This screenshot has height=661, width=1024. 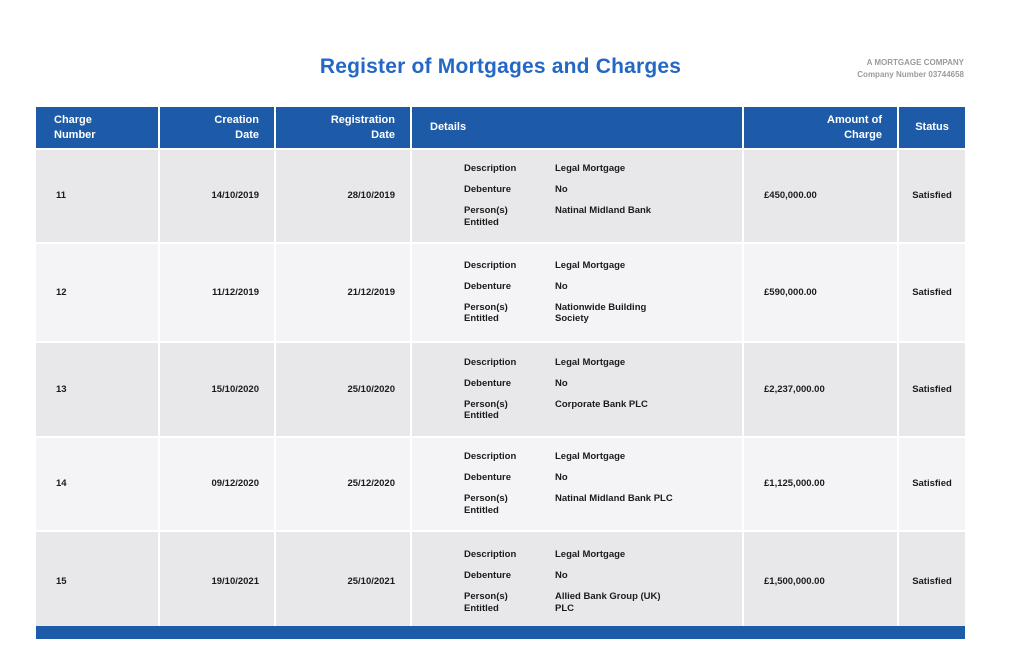 What do you see at coordinates (217, 389) in the screenshot?
I see `creation-date-cell: 15/10/2020` at bounding box center [217, 389].